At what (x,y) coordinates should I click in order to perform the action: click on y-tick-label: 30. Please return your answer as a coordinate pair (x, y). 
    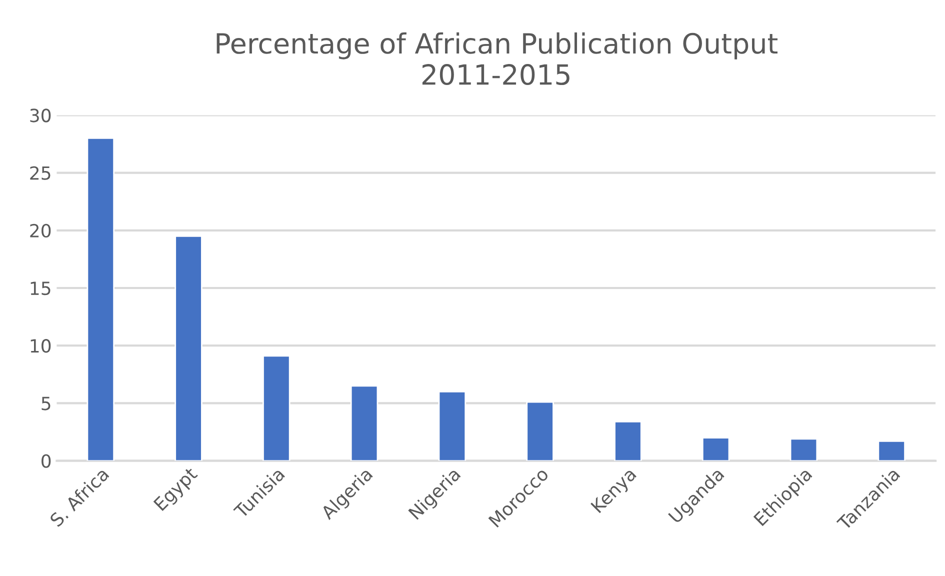
    Looking at the image, I should click on (40, 115).